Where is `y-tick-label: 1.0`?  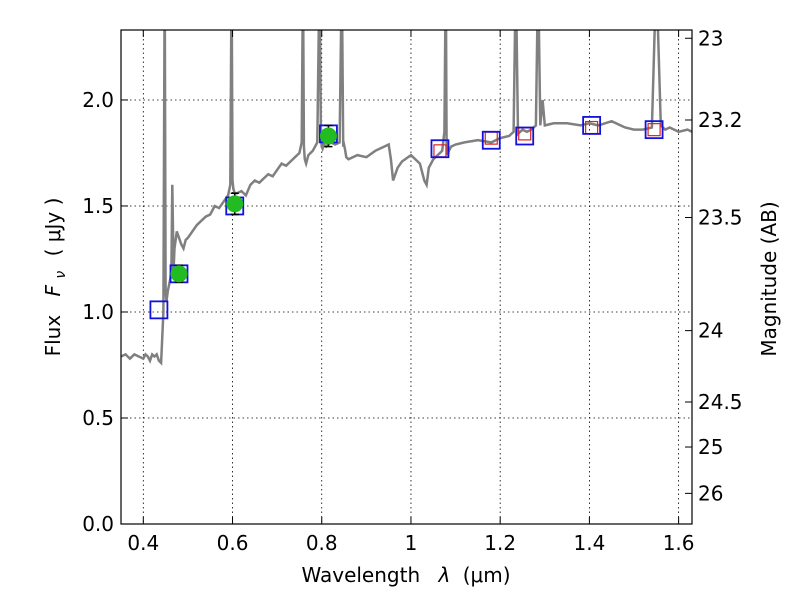
y-tick-label: 1.0 is located at coordinates (98, 312).